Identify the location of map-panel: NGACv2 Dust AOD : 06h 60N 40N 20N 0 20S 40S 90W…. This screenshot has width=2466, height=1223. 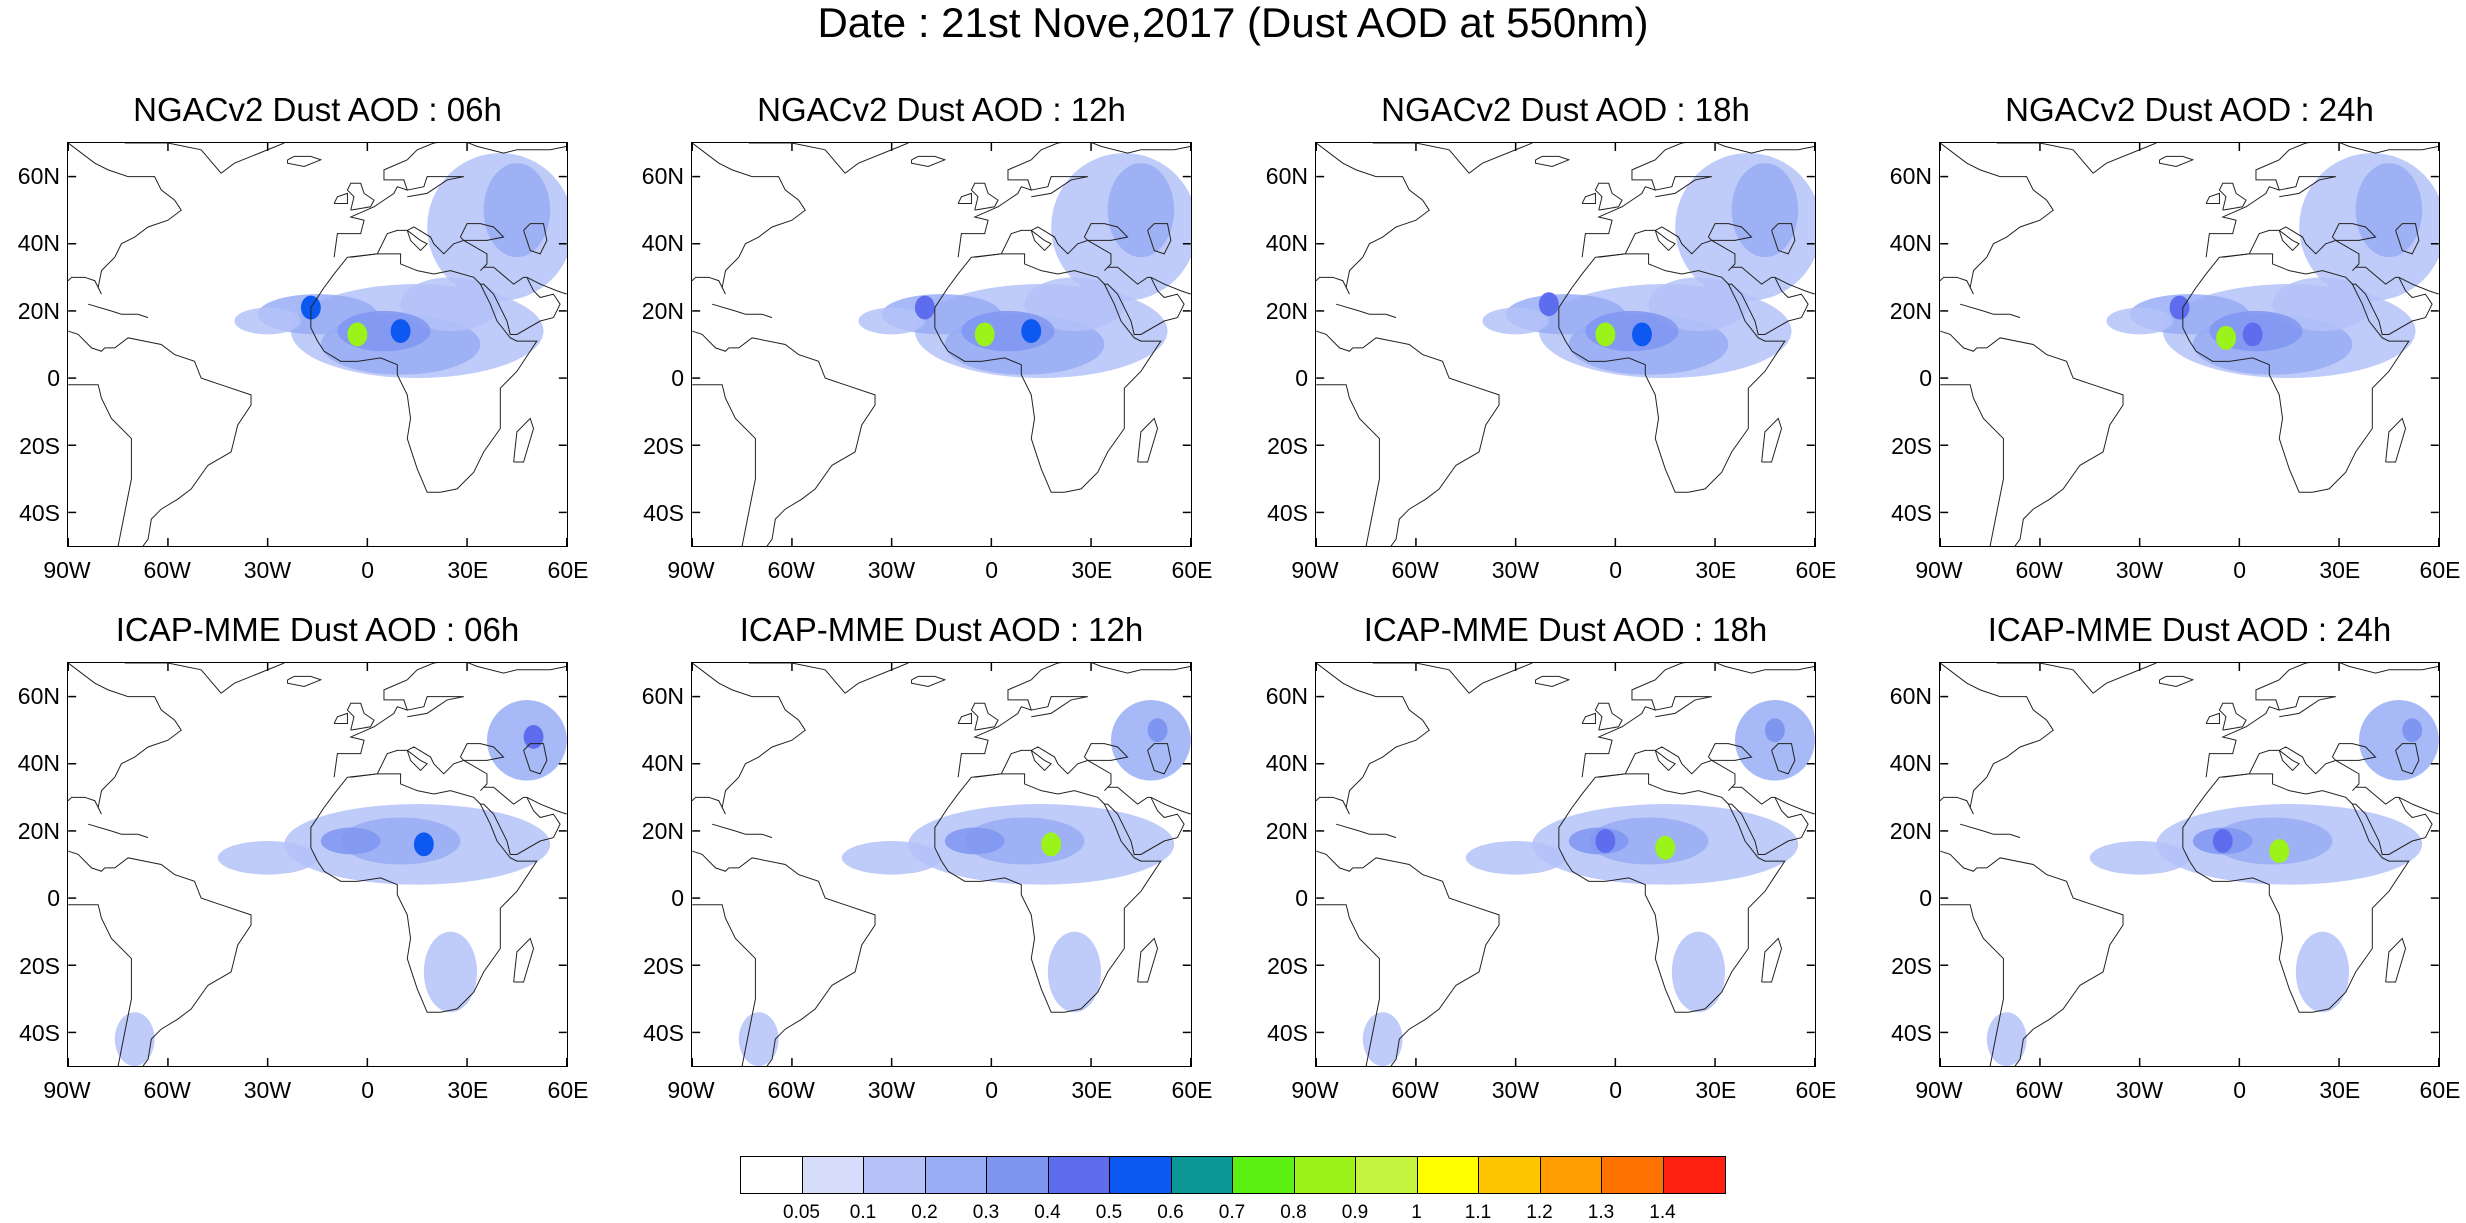
(294, 357).